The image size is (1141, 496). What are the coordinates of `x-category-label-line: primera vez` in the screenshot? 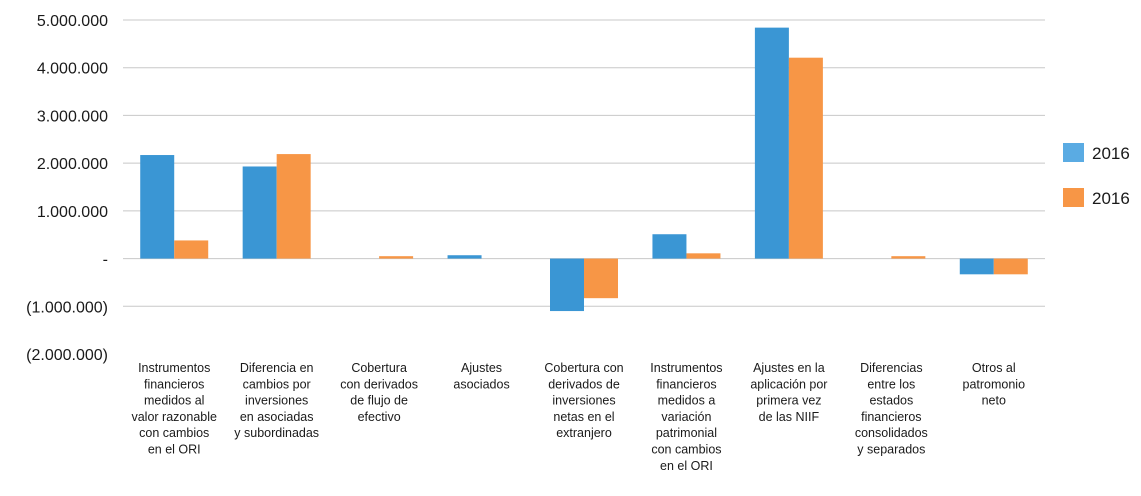 It's located at (788, 401).